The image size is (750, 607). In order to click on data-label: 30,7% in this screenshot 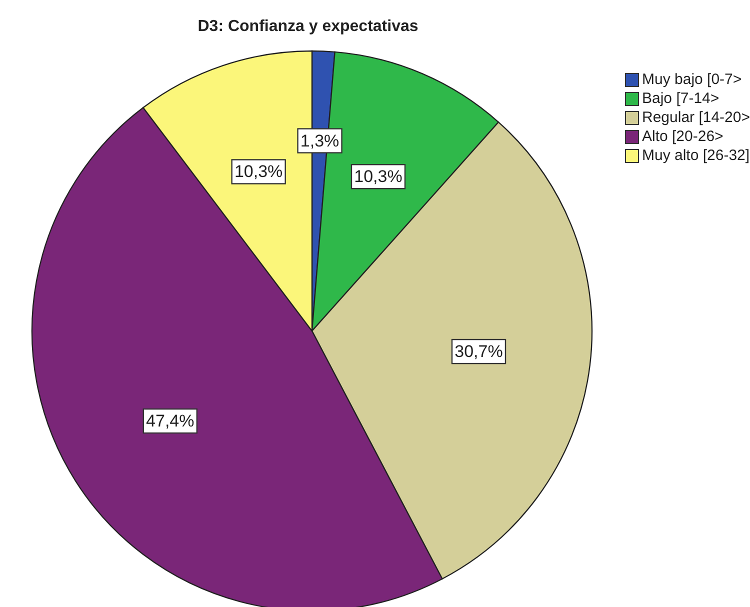, I will do `click(478, 352)`.